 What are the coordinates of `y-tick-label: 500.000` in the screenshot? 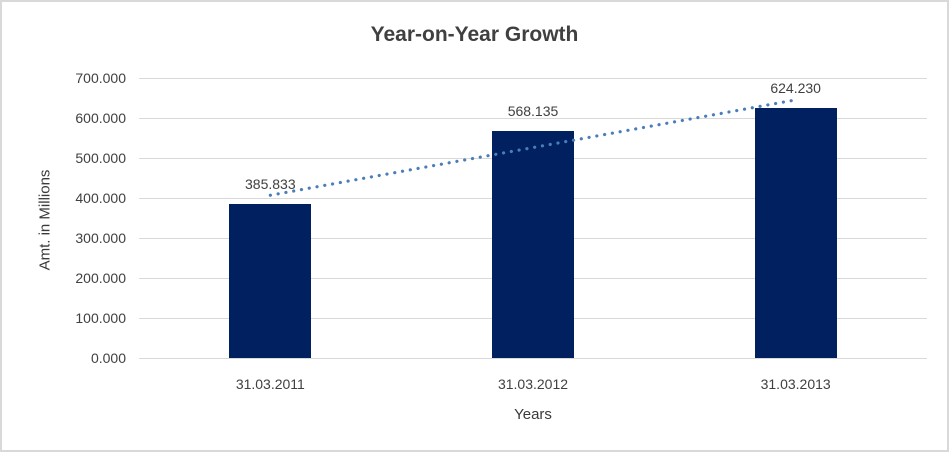 It's located at (100, 158).